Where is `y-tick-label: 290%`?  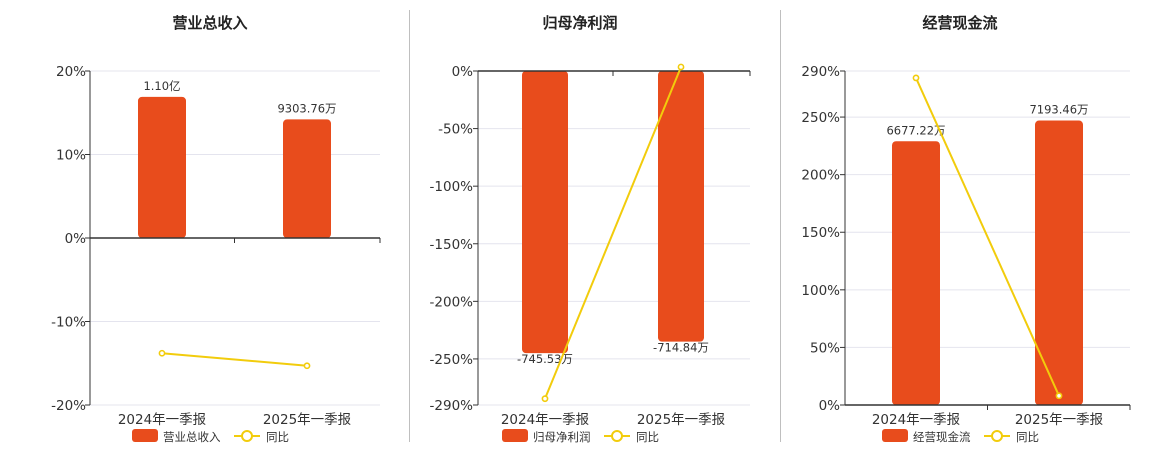
y-tick-label: 290% is located at coordinates (820, 72).